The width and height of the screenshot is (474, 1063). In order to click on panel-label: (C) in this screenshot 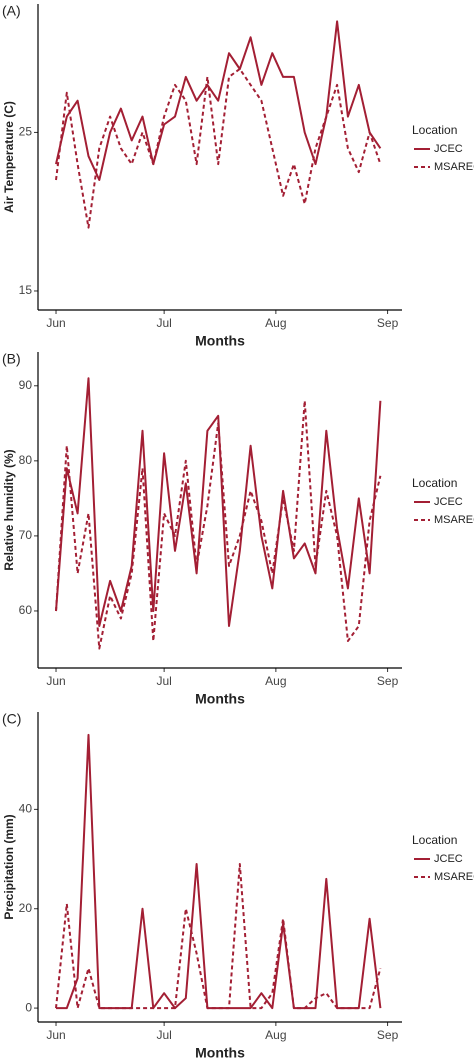, I will do `click(11, 719)`.